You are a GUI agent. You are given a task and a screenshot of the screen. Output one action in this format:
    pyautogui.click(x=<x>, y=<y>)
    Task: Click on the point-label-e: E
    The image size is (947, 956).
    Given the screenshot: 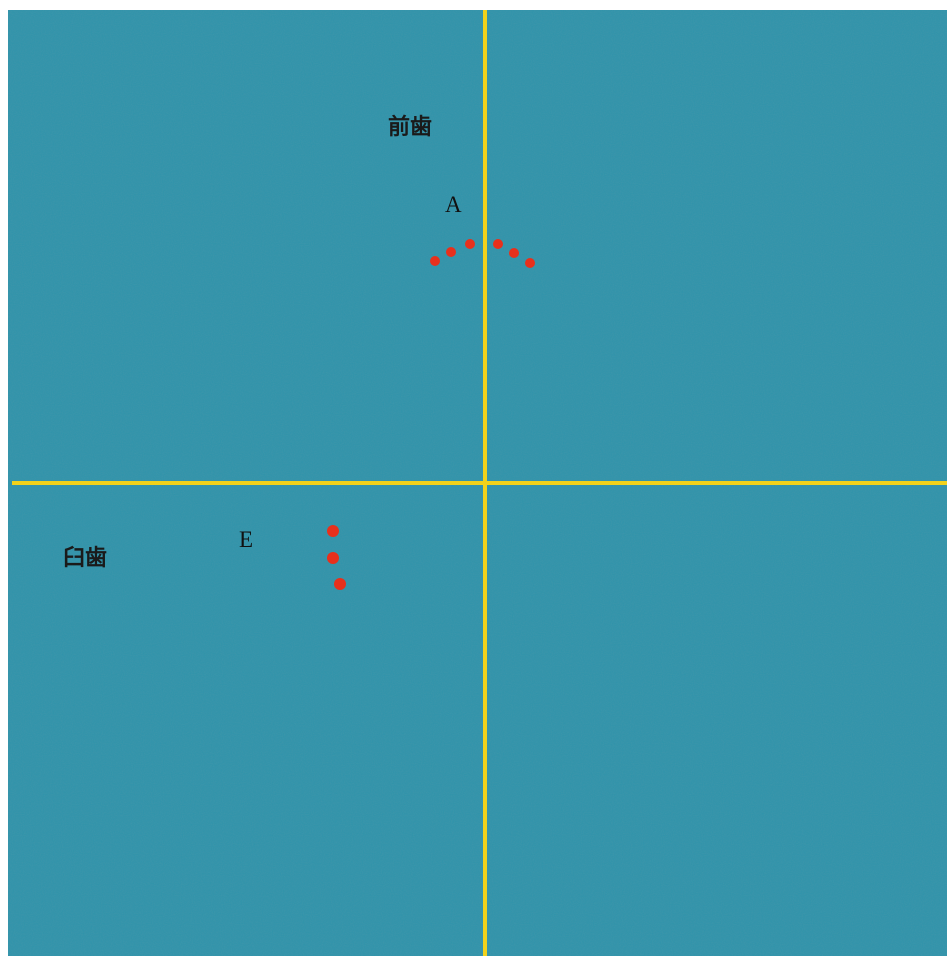 What is the action you would take?
    pyautogui.click(x=246, y=539)
    